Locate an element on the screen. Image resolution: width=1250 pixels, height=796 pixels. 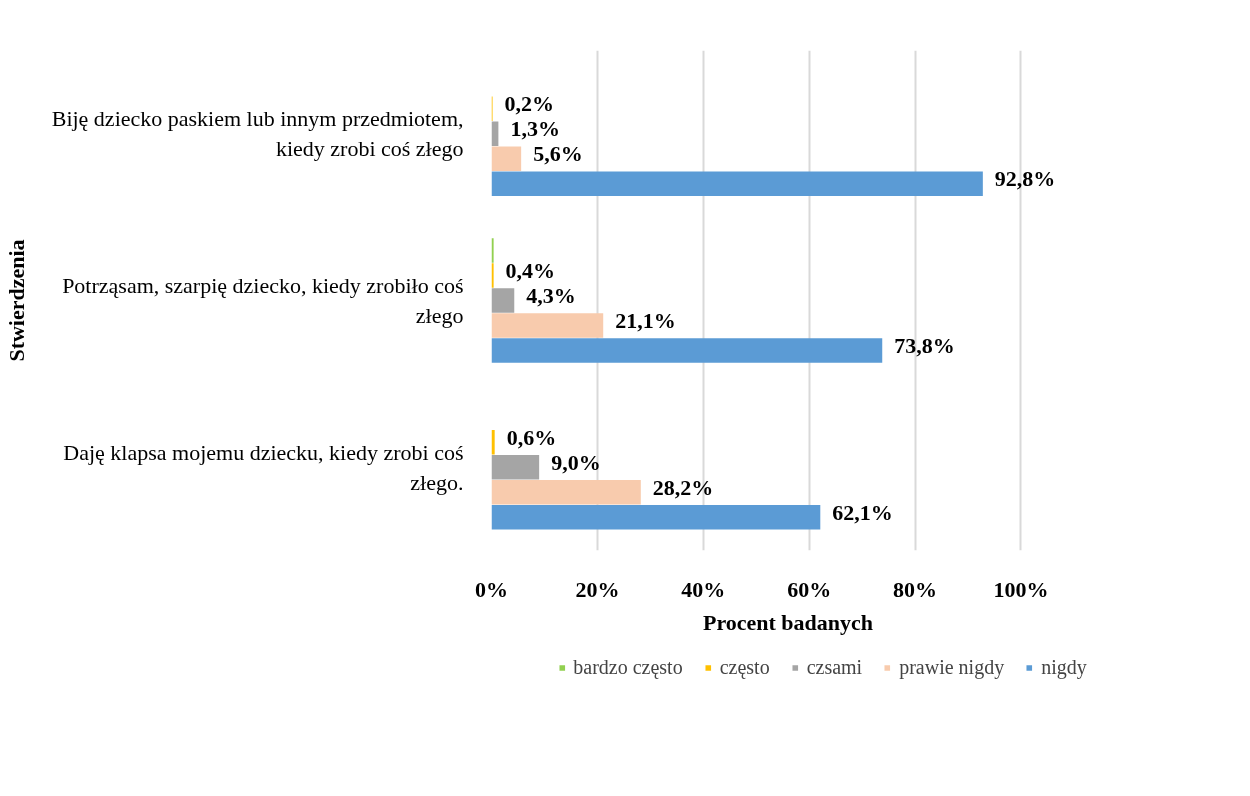
x-tick-label: 80% is located at coordinates (915, 589).